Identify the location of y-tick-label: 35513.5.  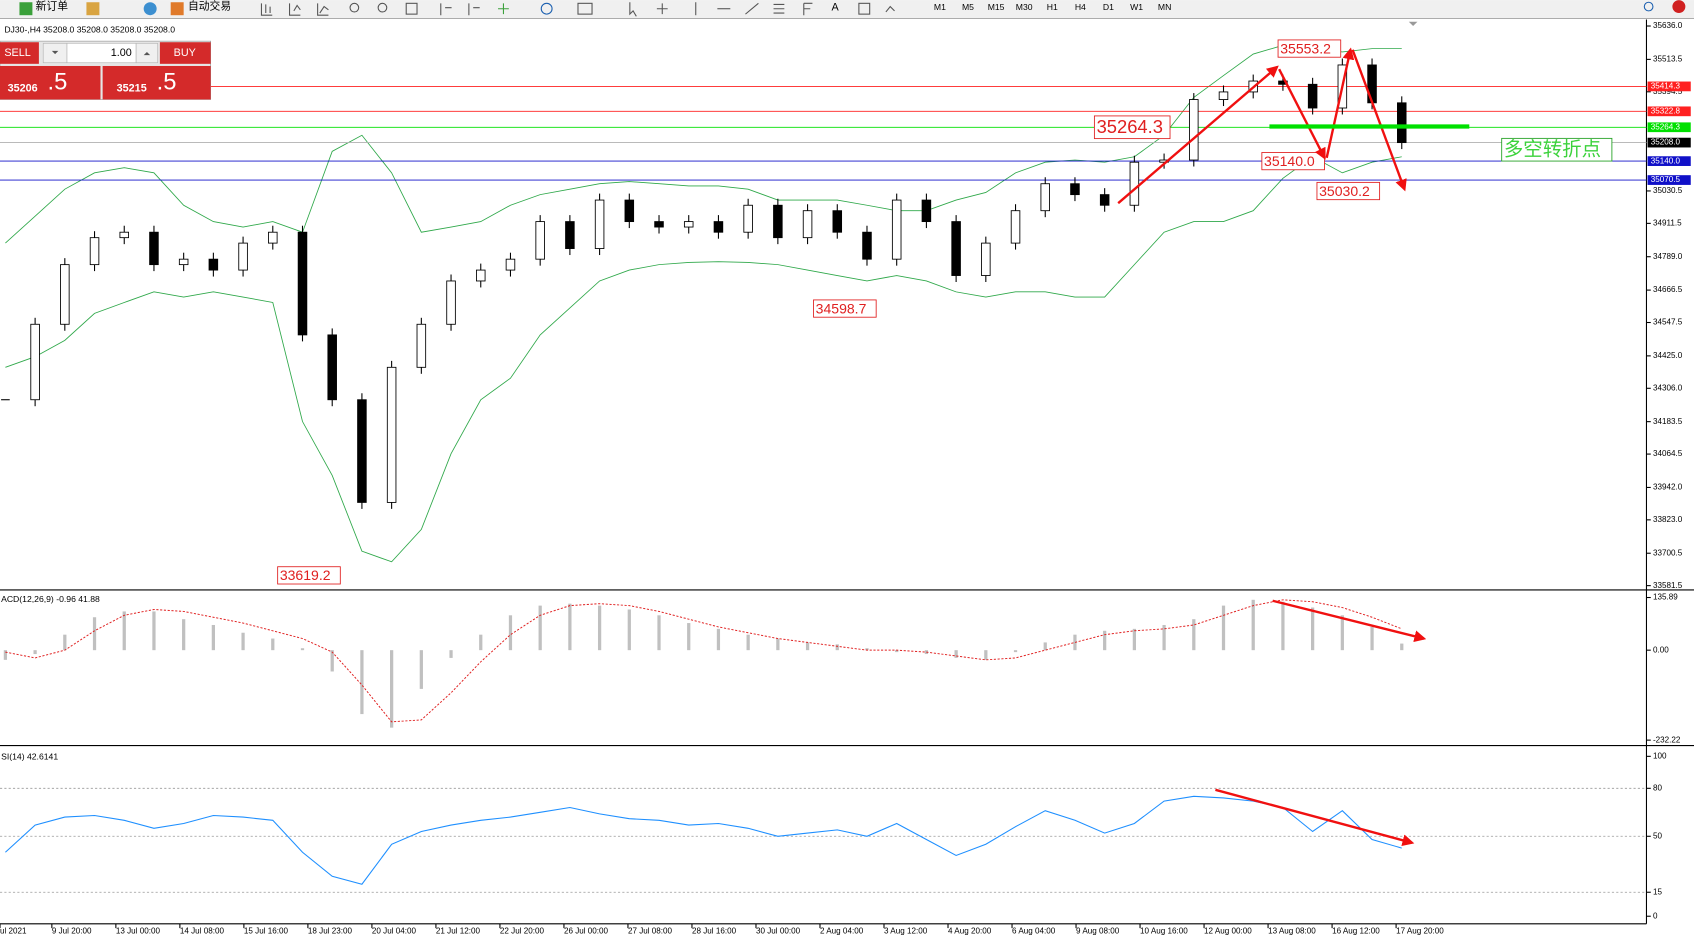
(1668, 59).